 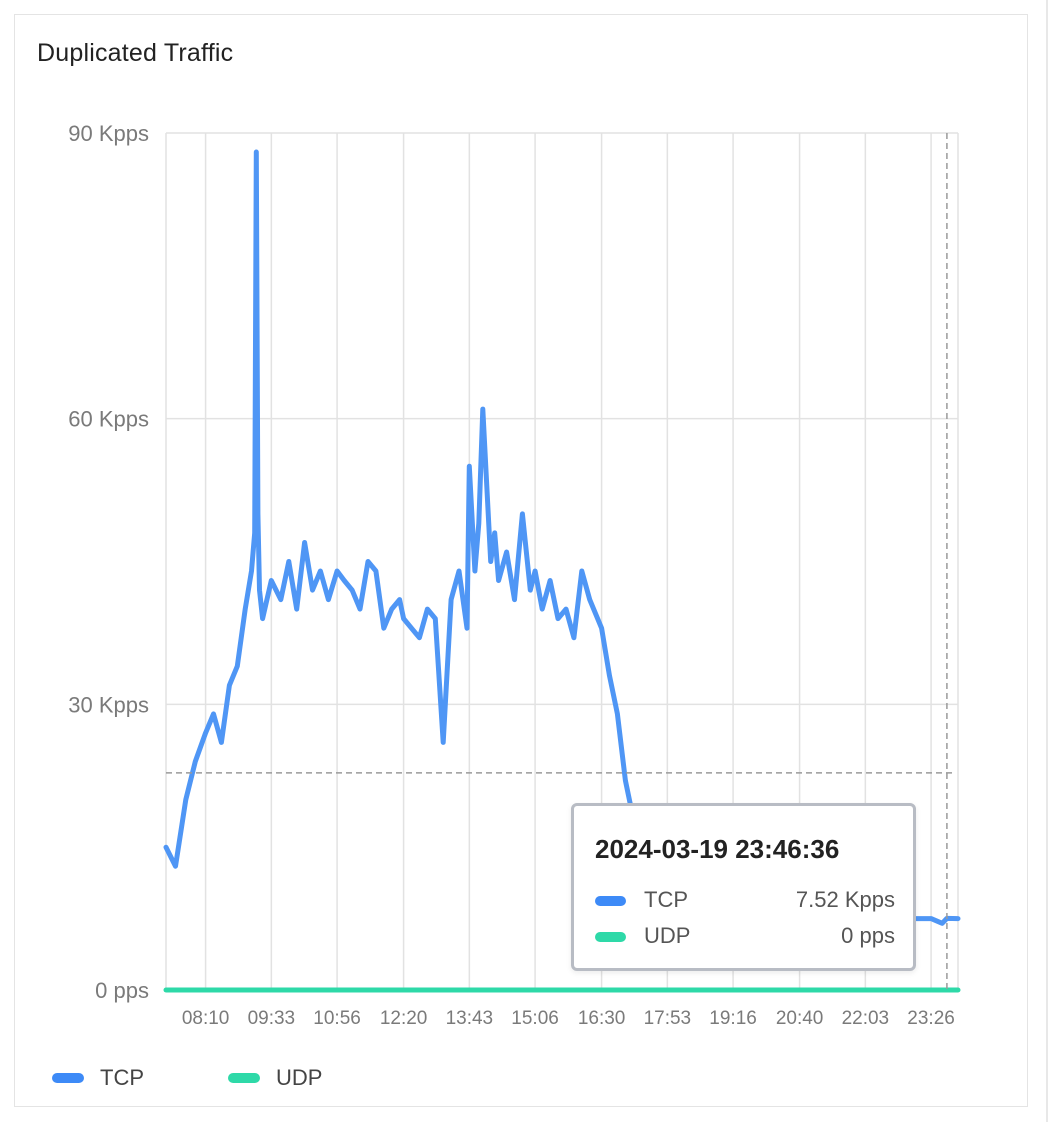 What do you see at coordinates (666, 899) in the screenshot?
I see `tooltip-series-name: TCP` at bounding box center [666, 899].